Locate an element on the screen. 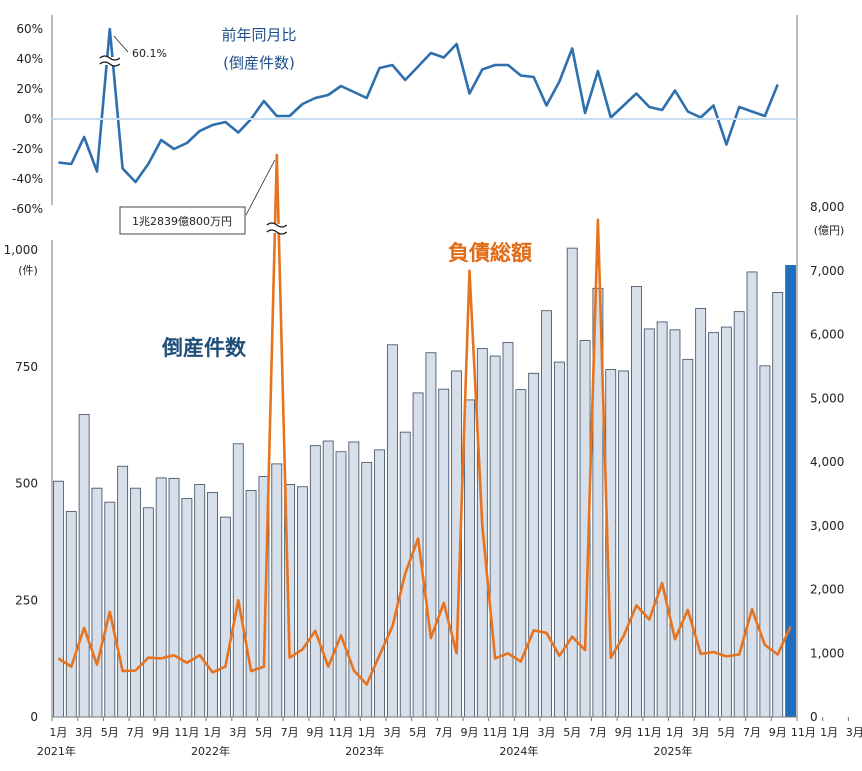  debt-tick-label: 0 is located at coordinates (814, 717).